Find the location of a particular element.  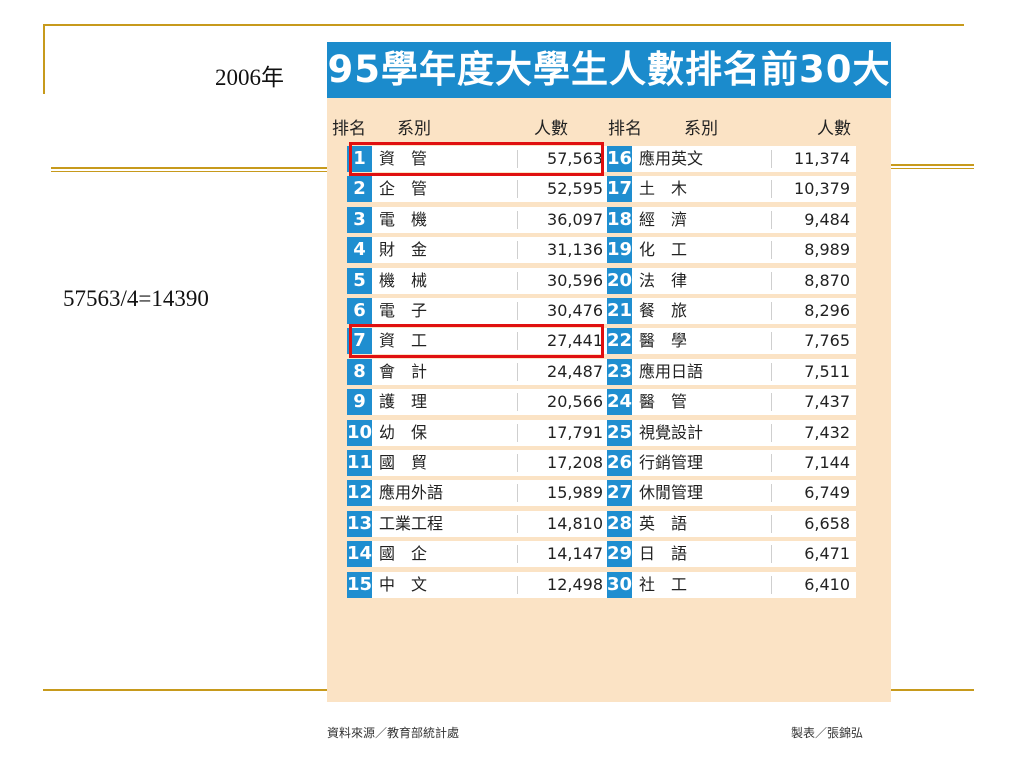

student-count: 11,374 is located at coordinates (822, 158).